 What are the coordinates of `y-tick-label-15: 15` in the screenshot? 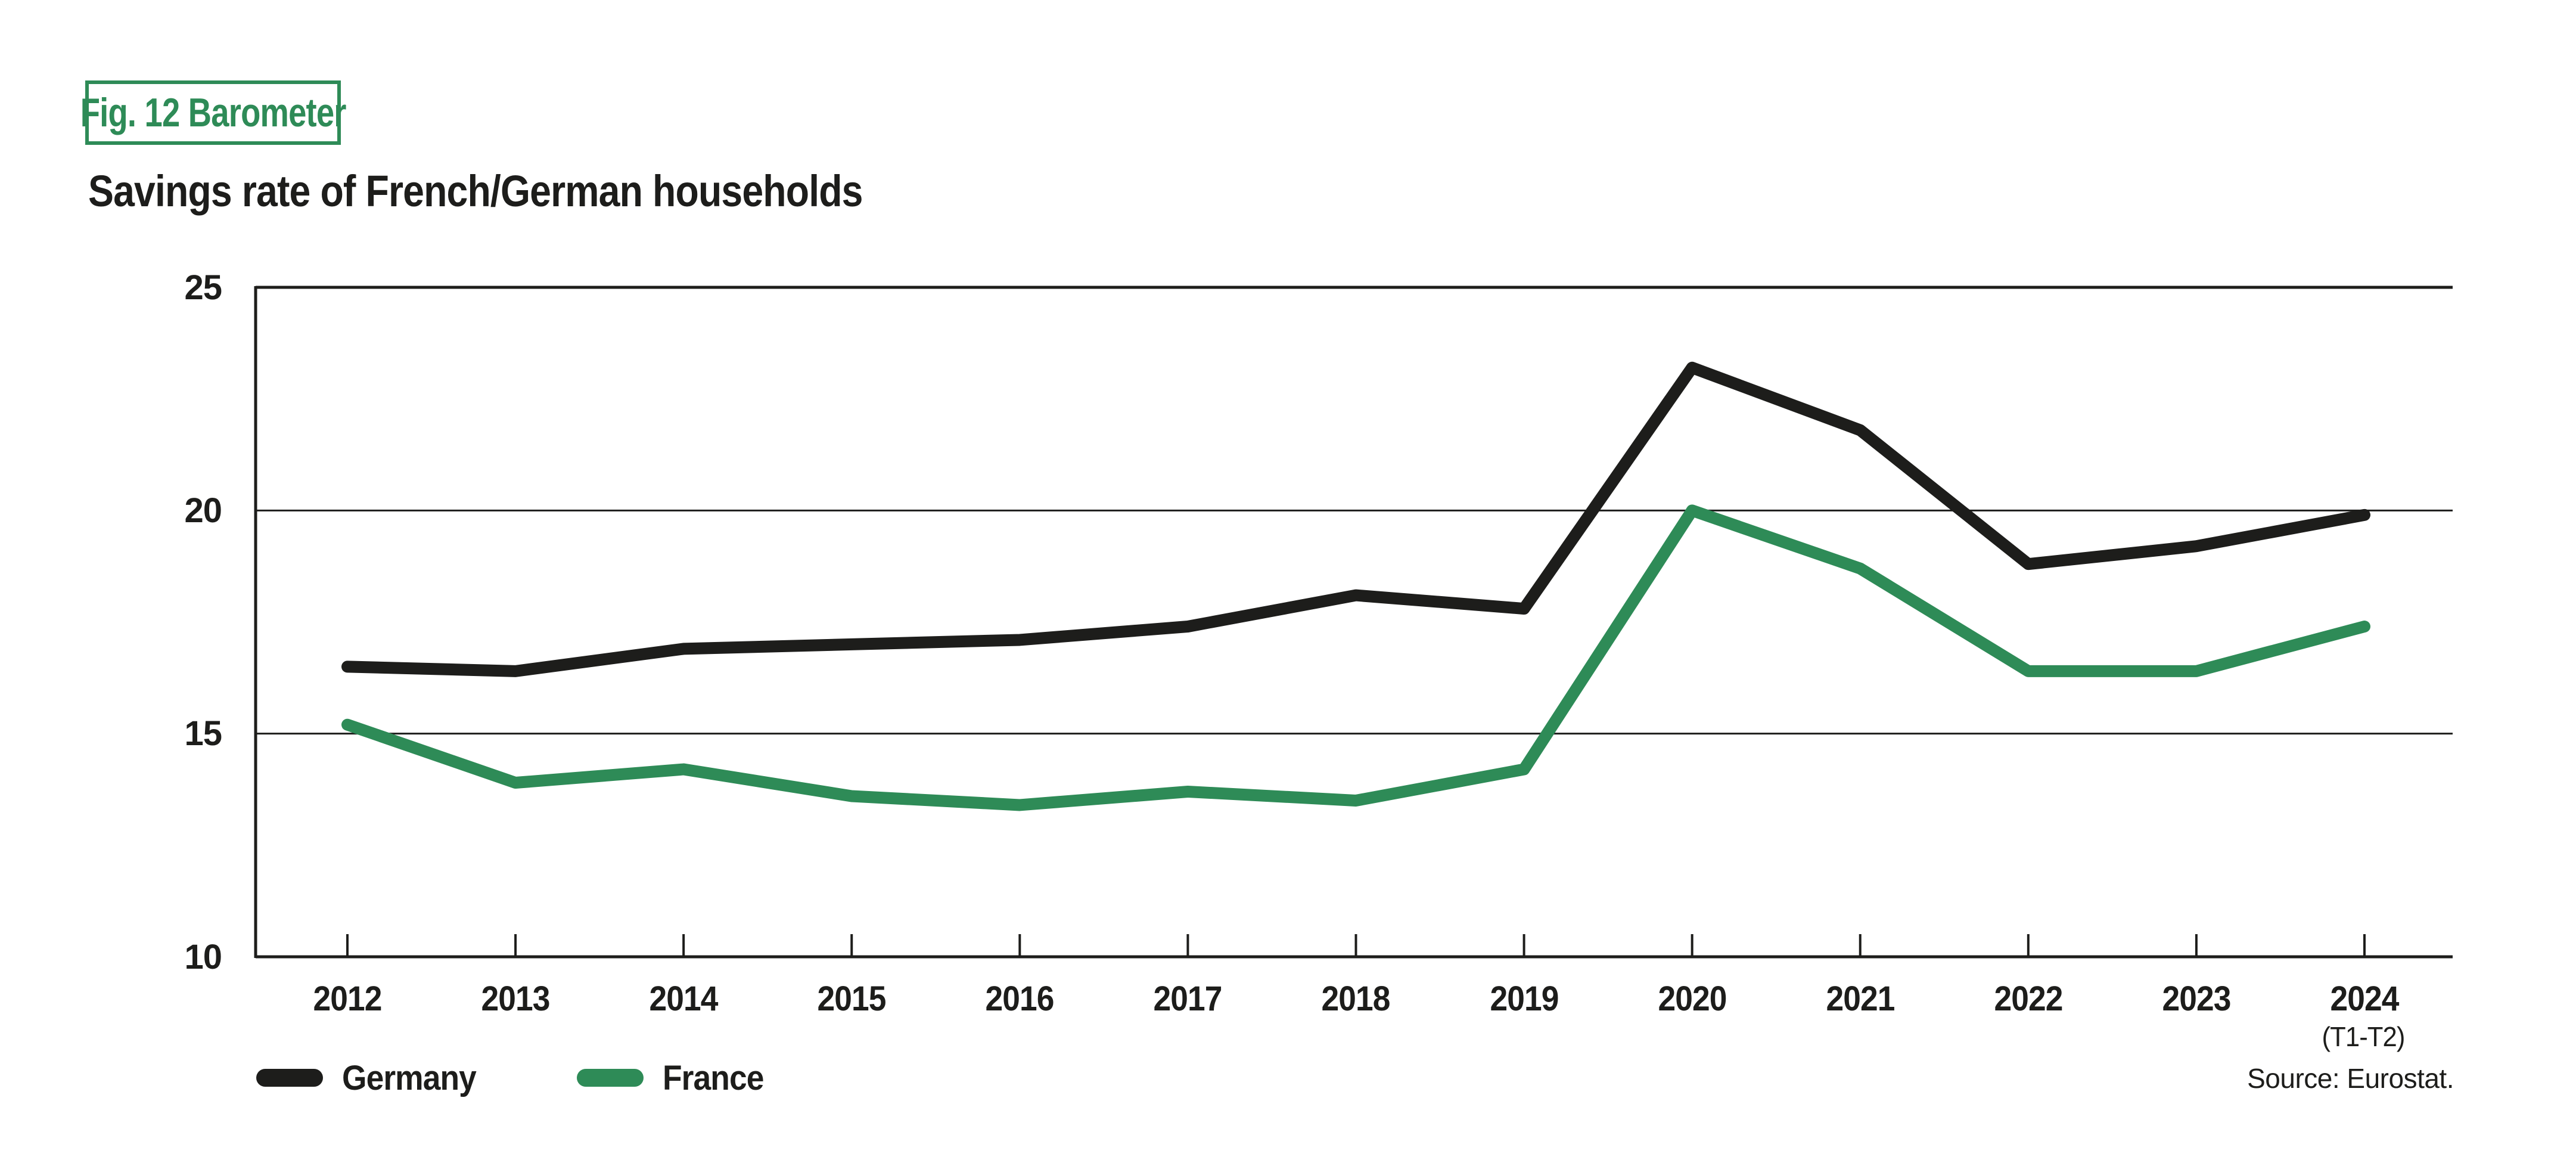 It's located at (203, 734).